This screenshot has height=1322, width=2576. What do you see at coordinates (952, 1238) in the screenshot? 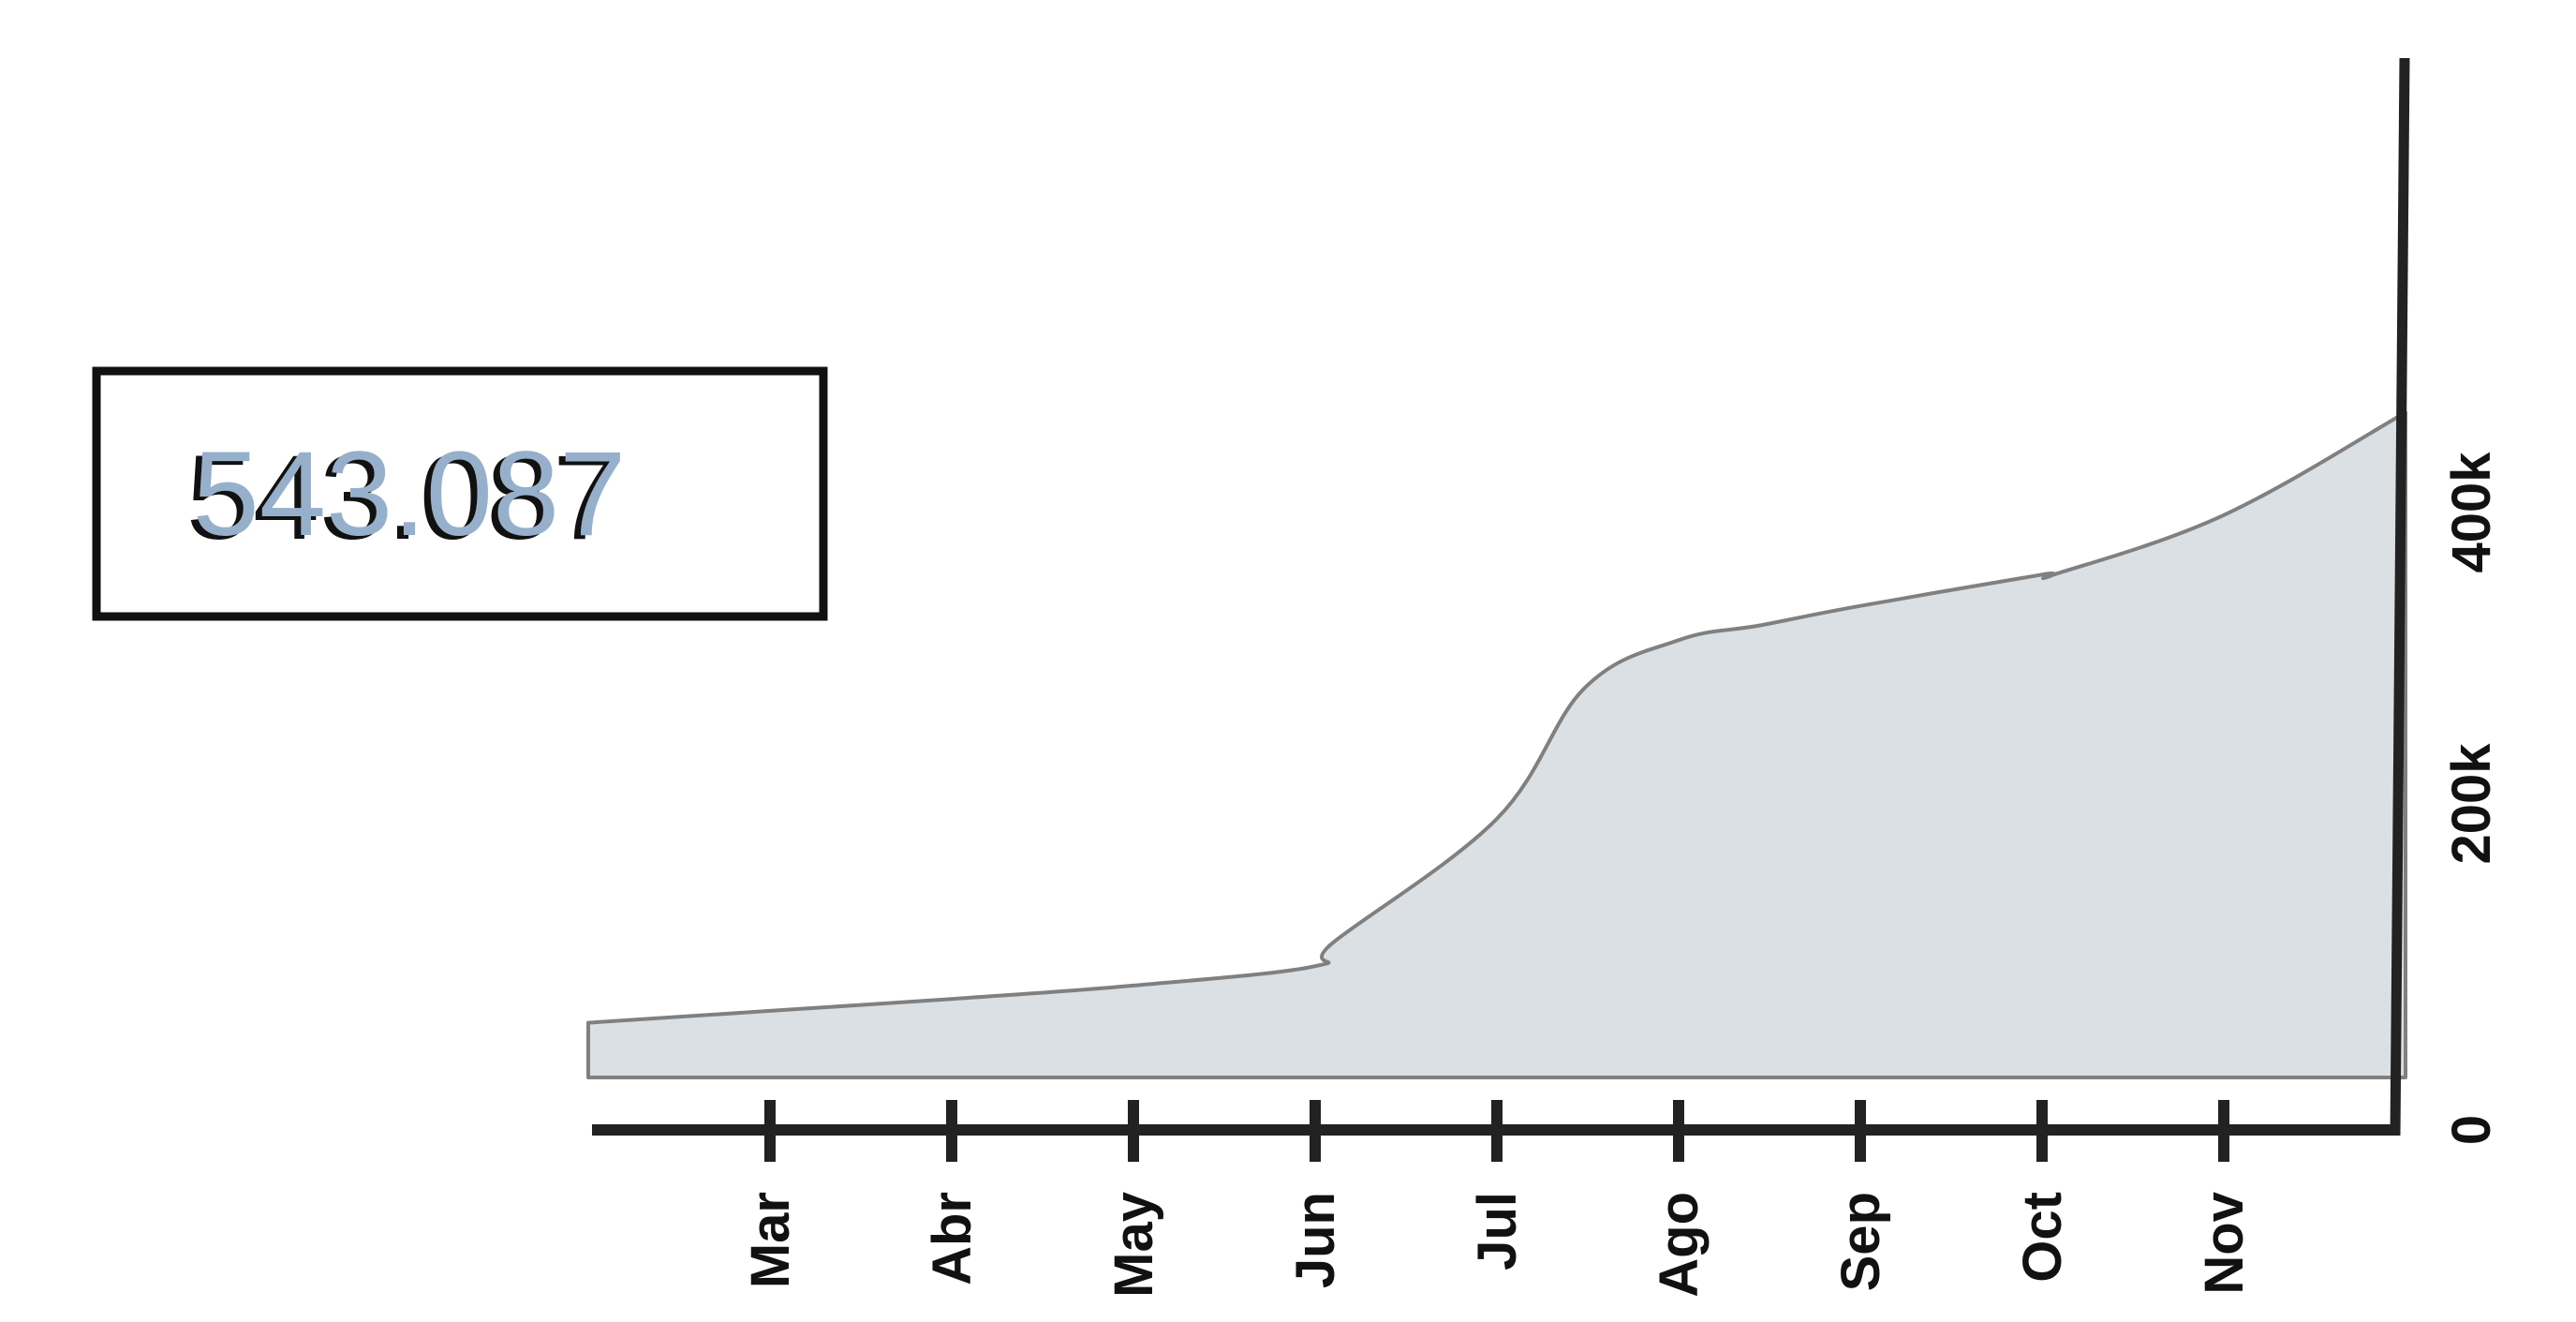
I see `x-tick-label: Abr` at bounding box center [952, 1238].